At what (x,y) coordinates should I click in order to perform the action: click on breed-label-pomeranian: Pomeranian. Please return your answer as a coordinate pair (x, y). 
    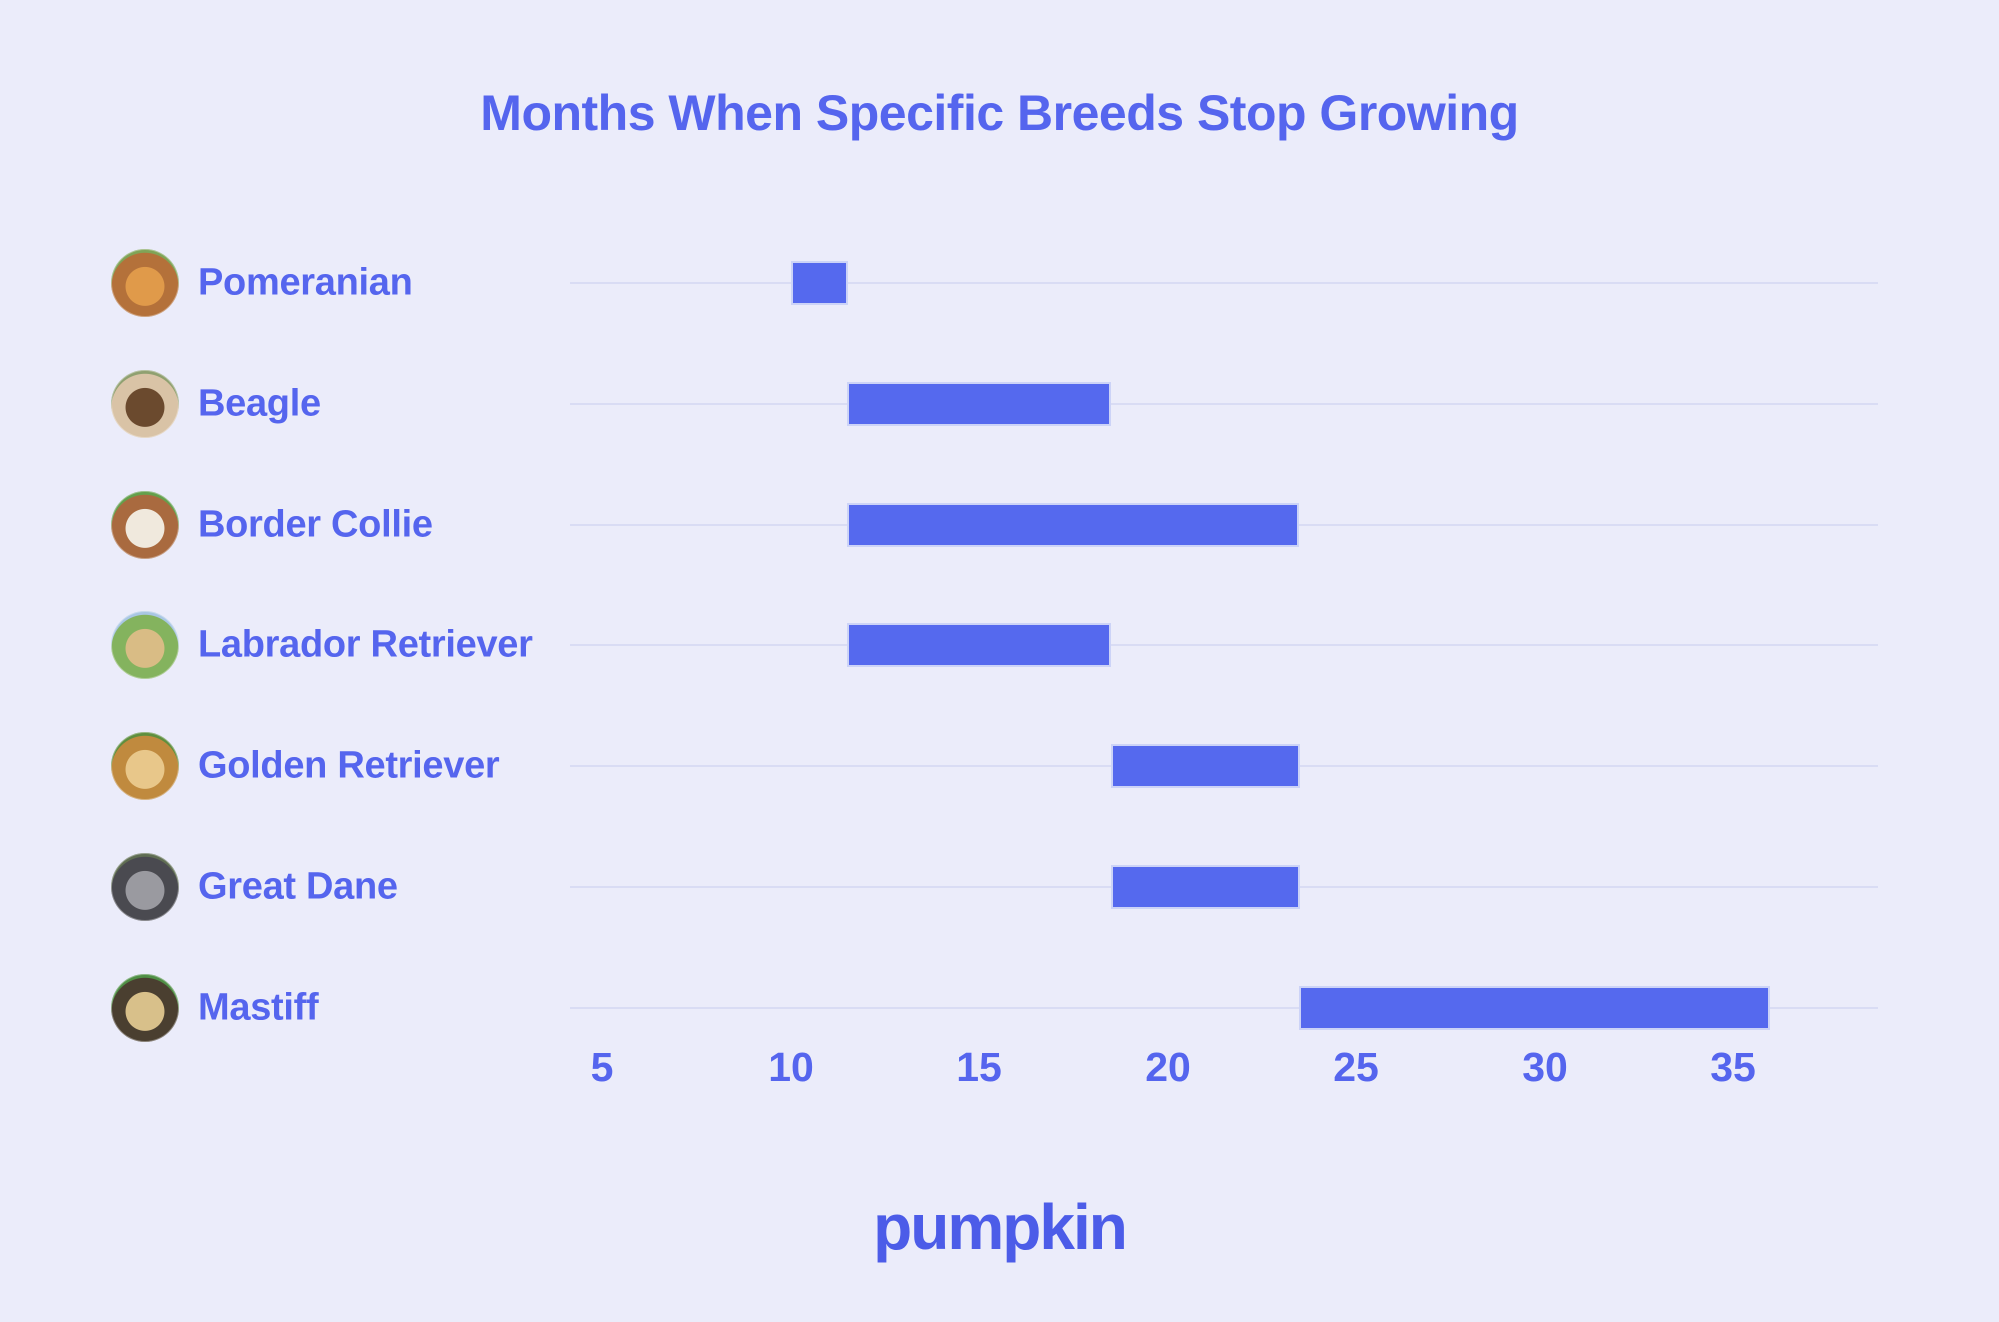
    Looking at the image, I should click on (305, 282).